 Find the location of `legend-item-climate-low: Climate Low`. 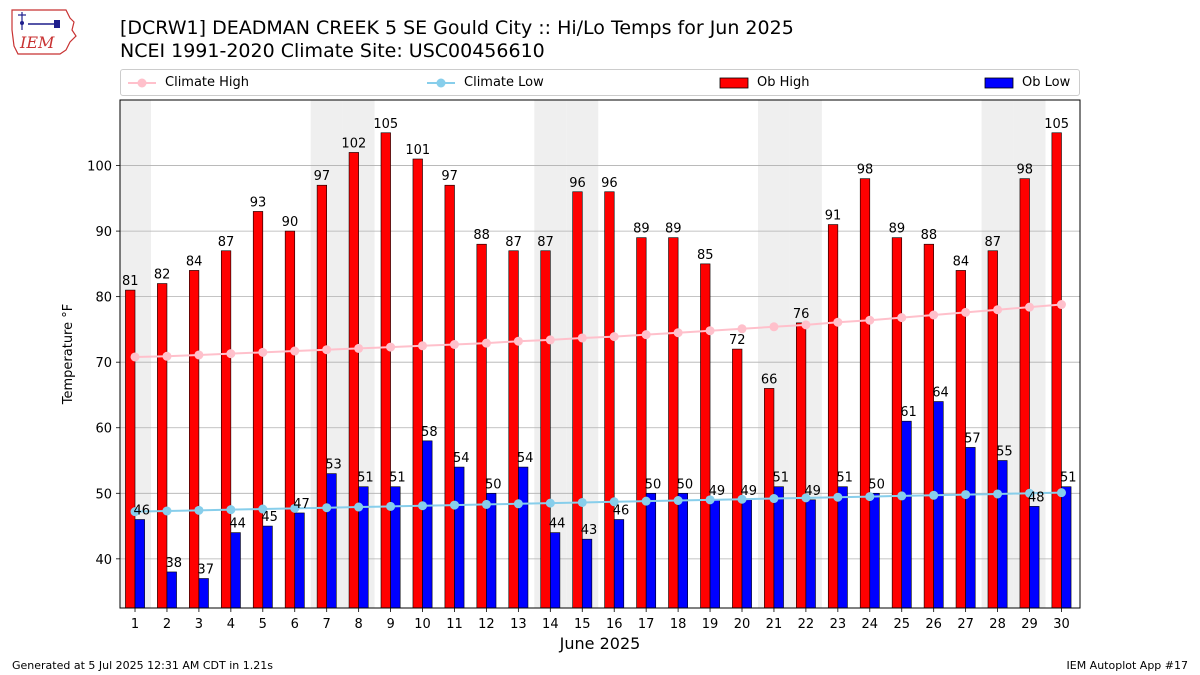

legend-item-climate-low: Climate Low is located at coordinates (485, 82).